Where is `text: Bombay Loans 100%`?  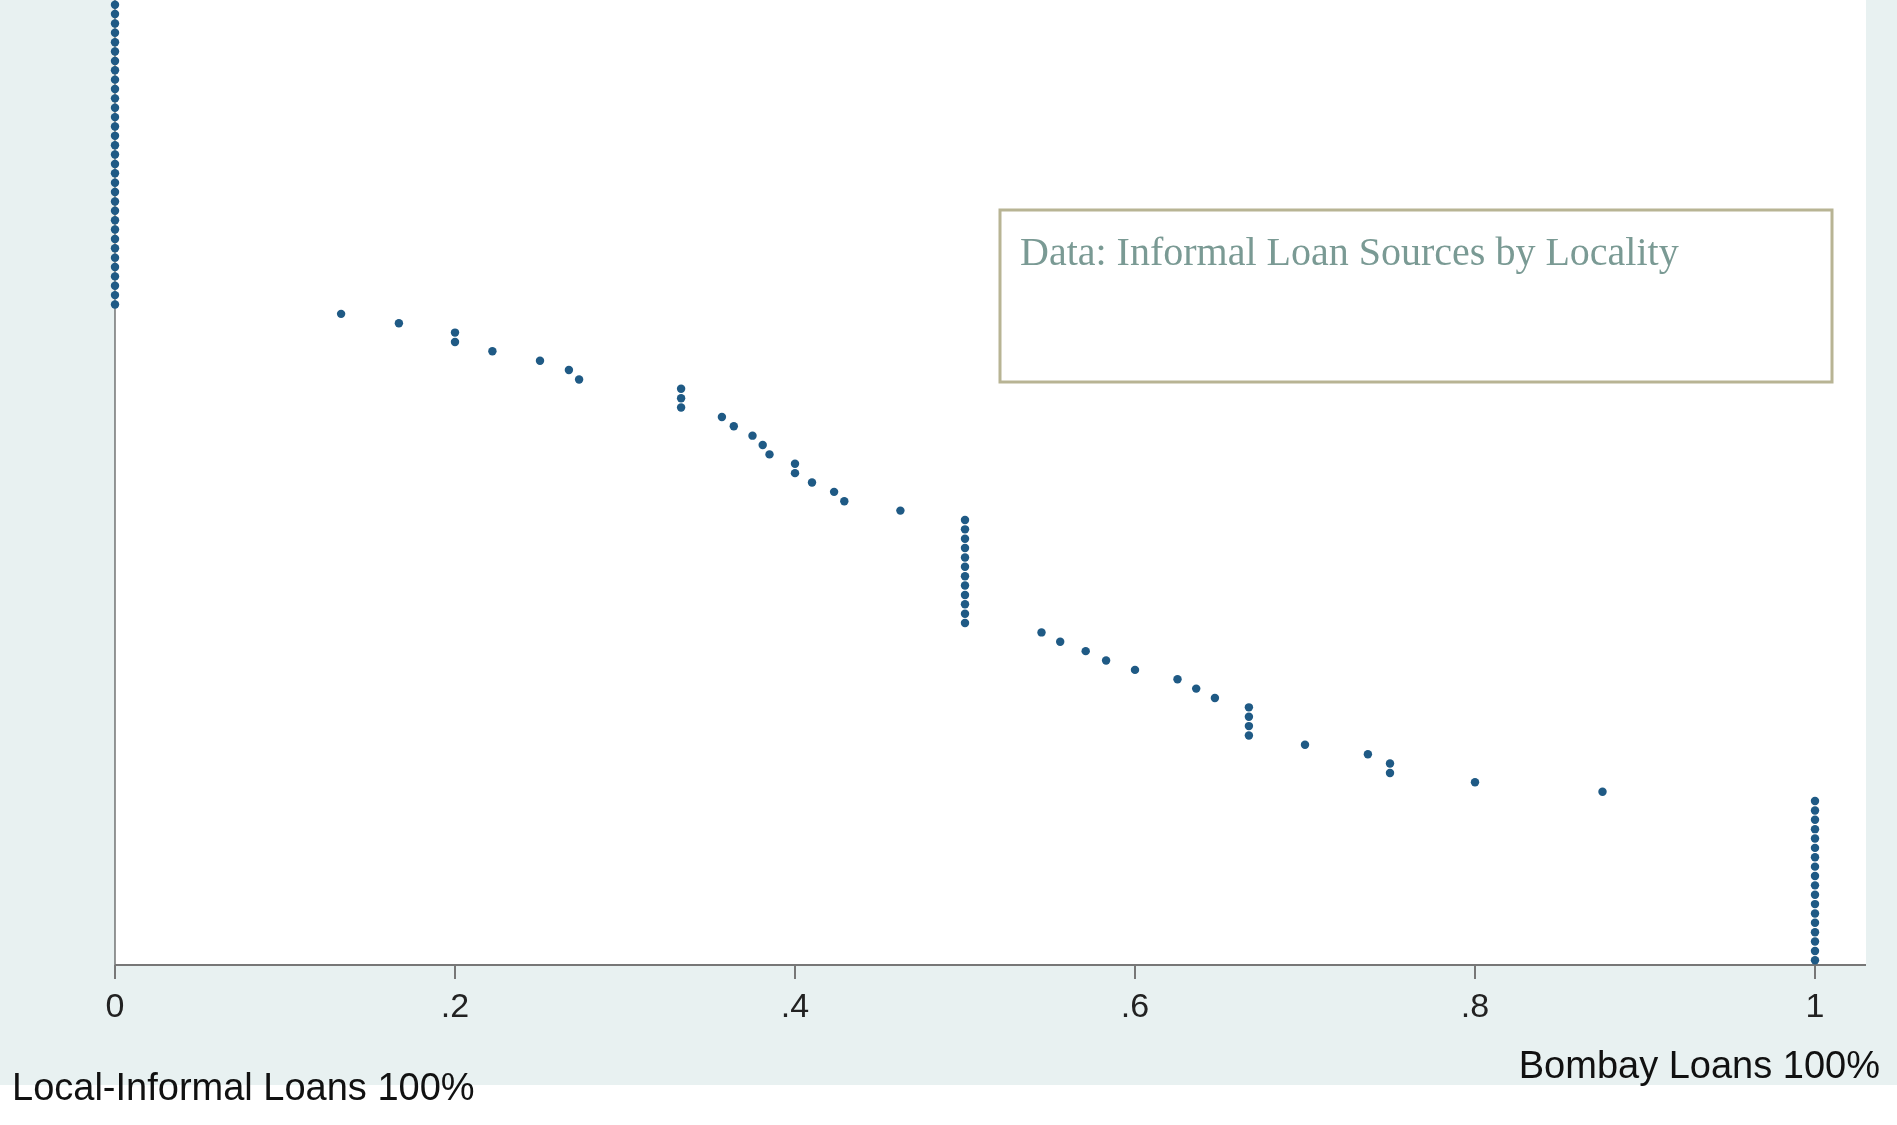 text: Bombay Loans 100% is located at coordinates (1699, 1065).